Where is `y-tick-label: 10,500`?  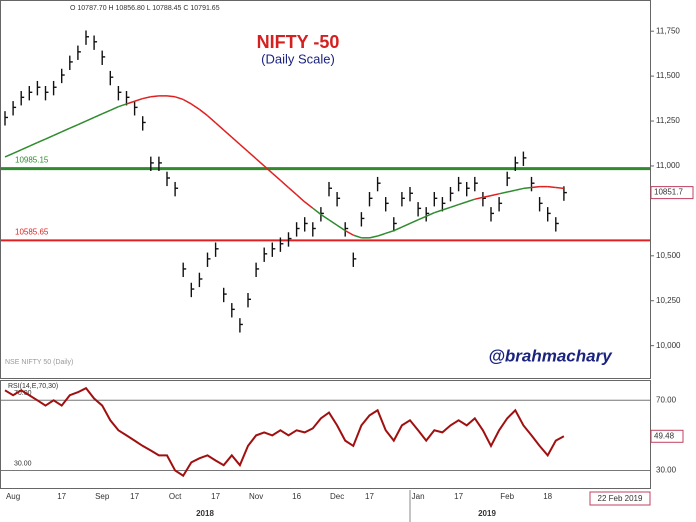
y-tick-label: 10,500 is located at coordinates (668, 255).